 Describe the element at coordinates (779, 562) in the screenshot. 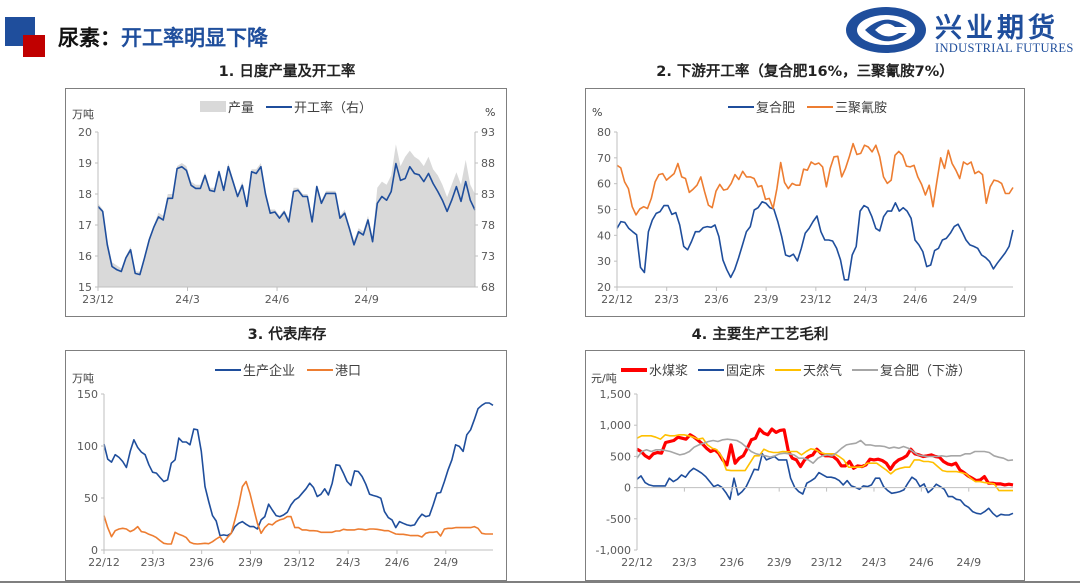

I see `chart4-x-tick-label: 23/9` at that location.